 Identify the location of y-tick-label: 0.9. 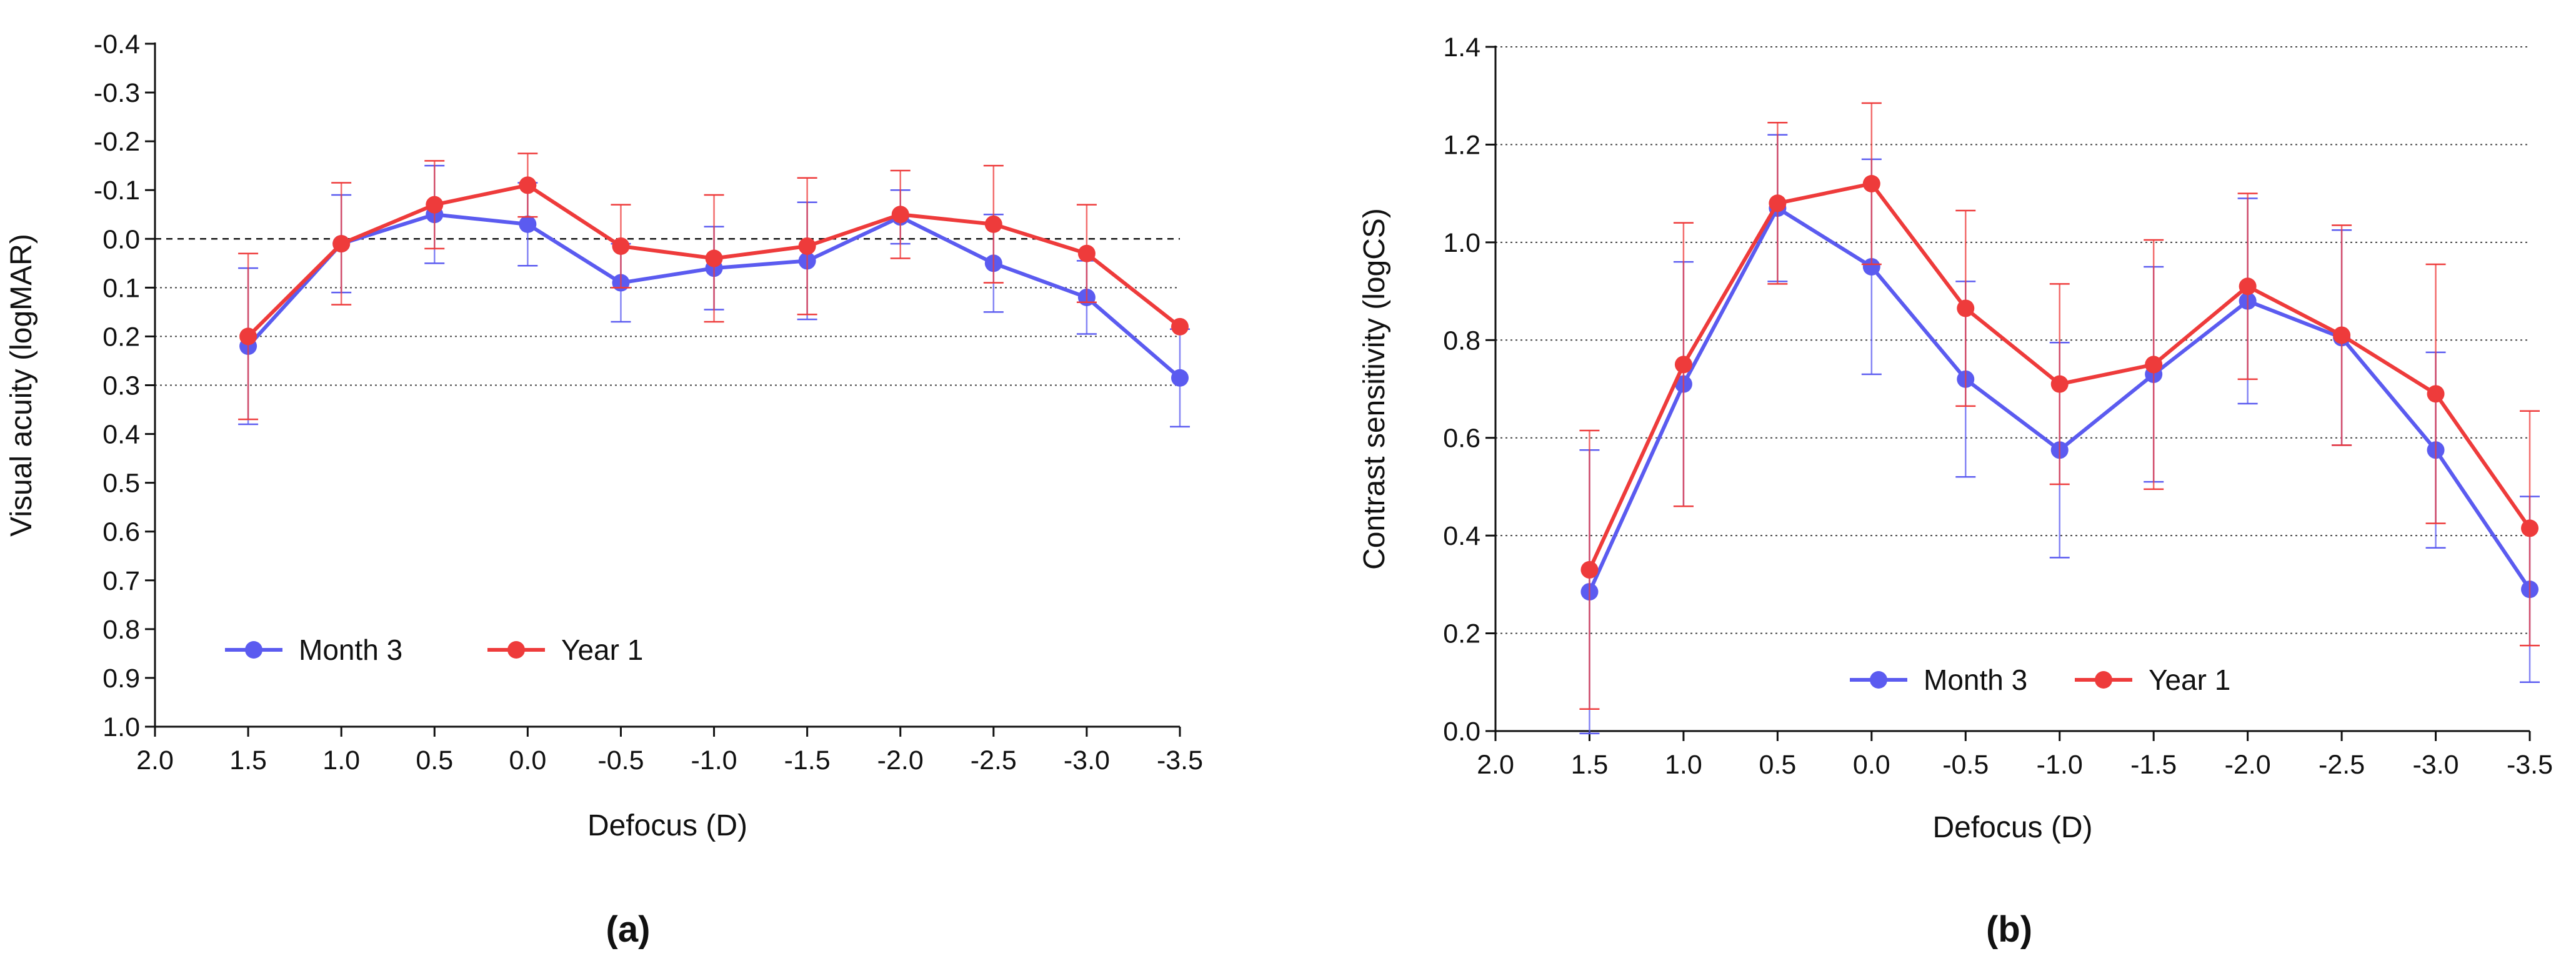
(121, 679).